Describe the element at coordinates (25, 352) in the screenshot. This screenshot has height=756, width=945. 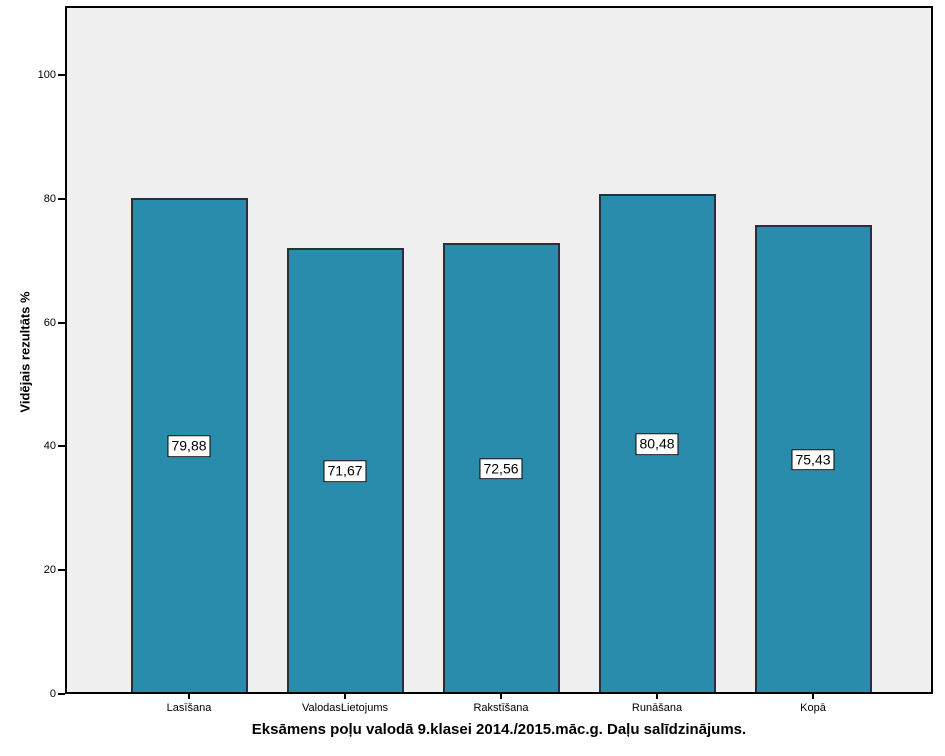
I see `y-axis-title: Vidējais rezultāts %` at that location.